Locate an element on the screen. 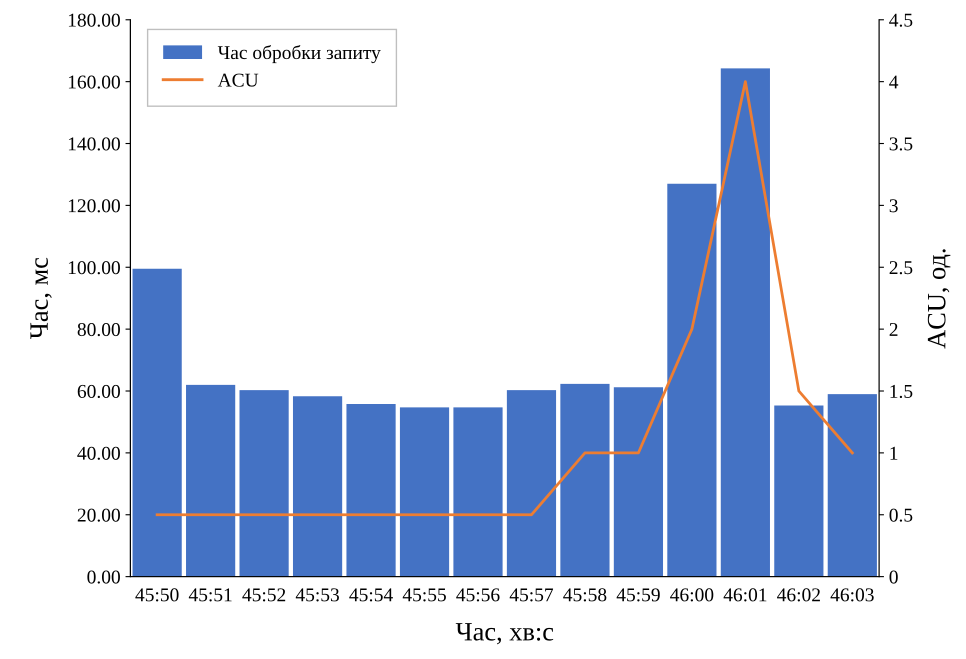  x-tick-label: 45:56 is located at coordinates (478, 595).